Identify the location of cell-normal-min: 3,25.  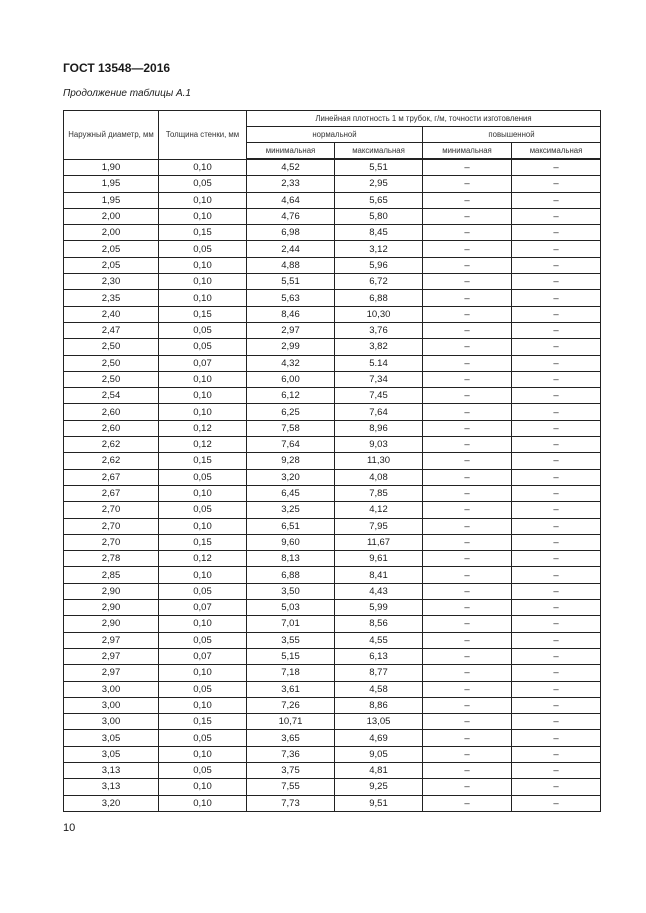
(290, 510).